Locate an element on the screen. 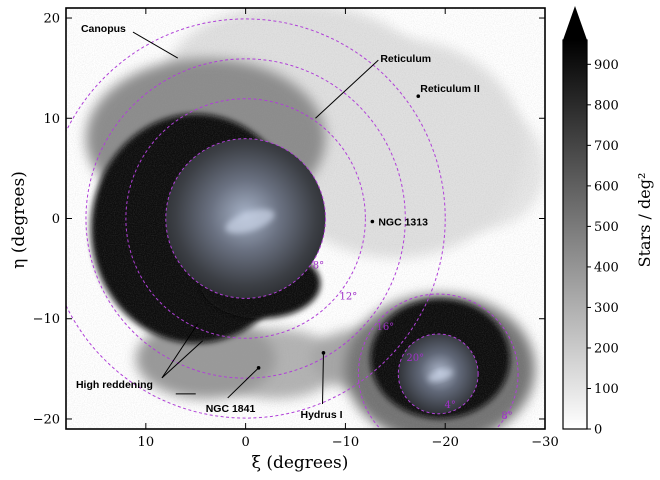 This screenshot has width=660, height=480. annotation-label: High reddening is located at coordinates (114, 385).